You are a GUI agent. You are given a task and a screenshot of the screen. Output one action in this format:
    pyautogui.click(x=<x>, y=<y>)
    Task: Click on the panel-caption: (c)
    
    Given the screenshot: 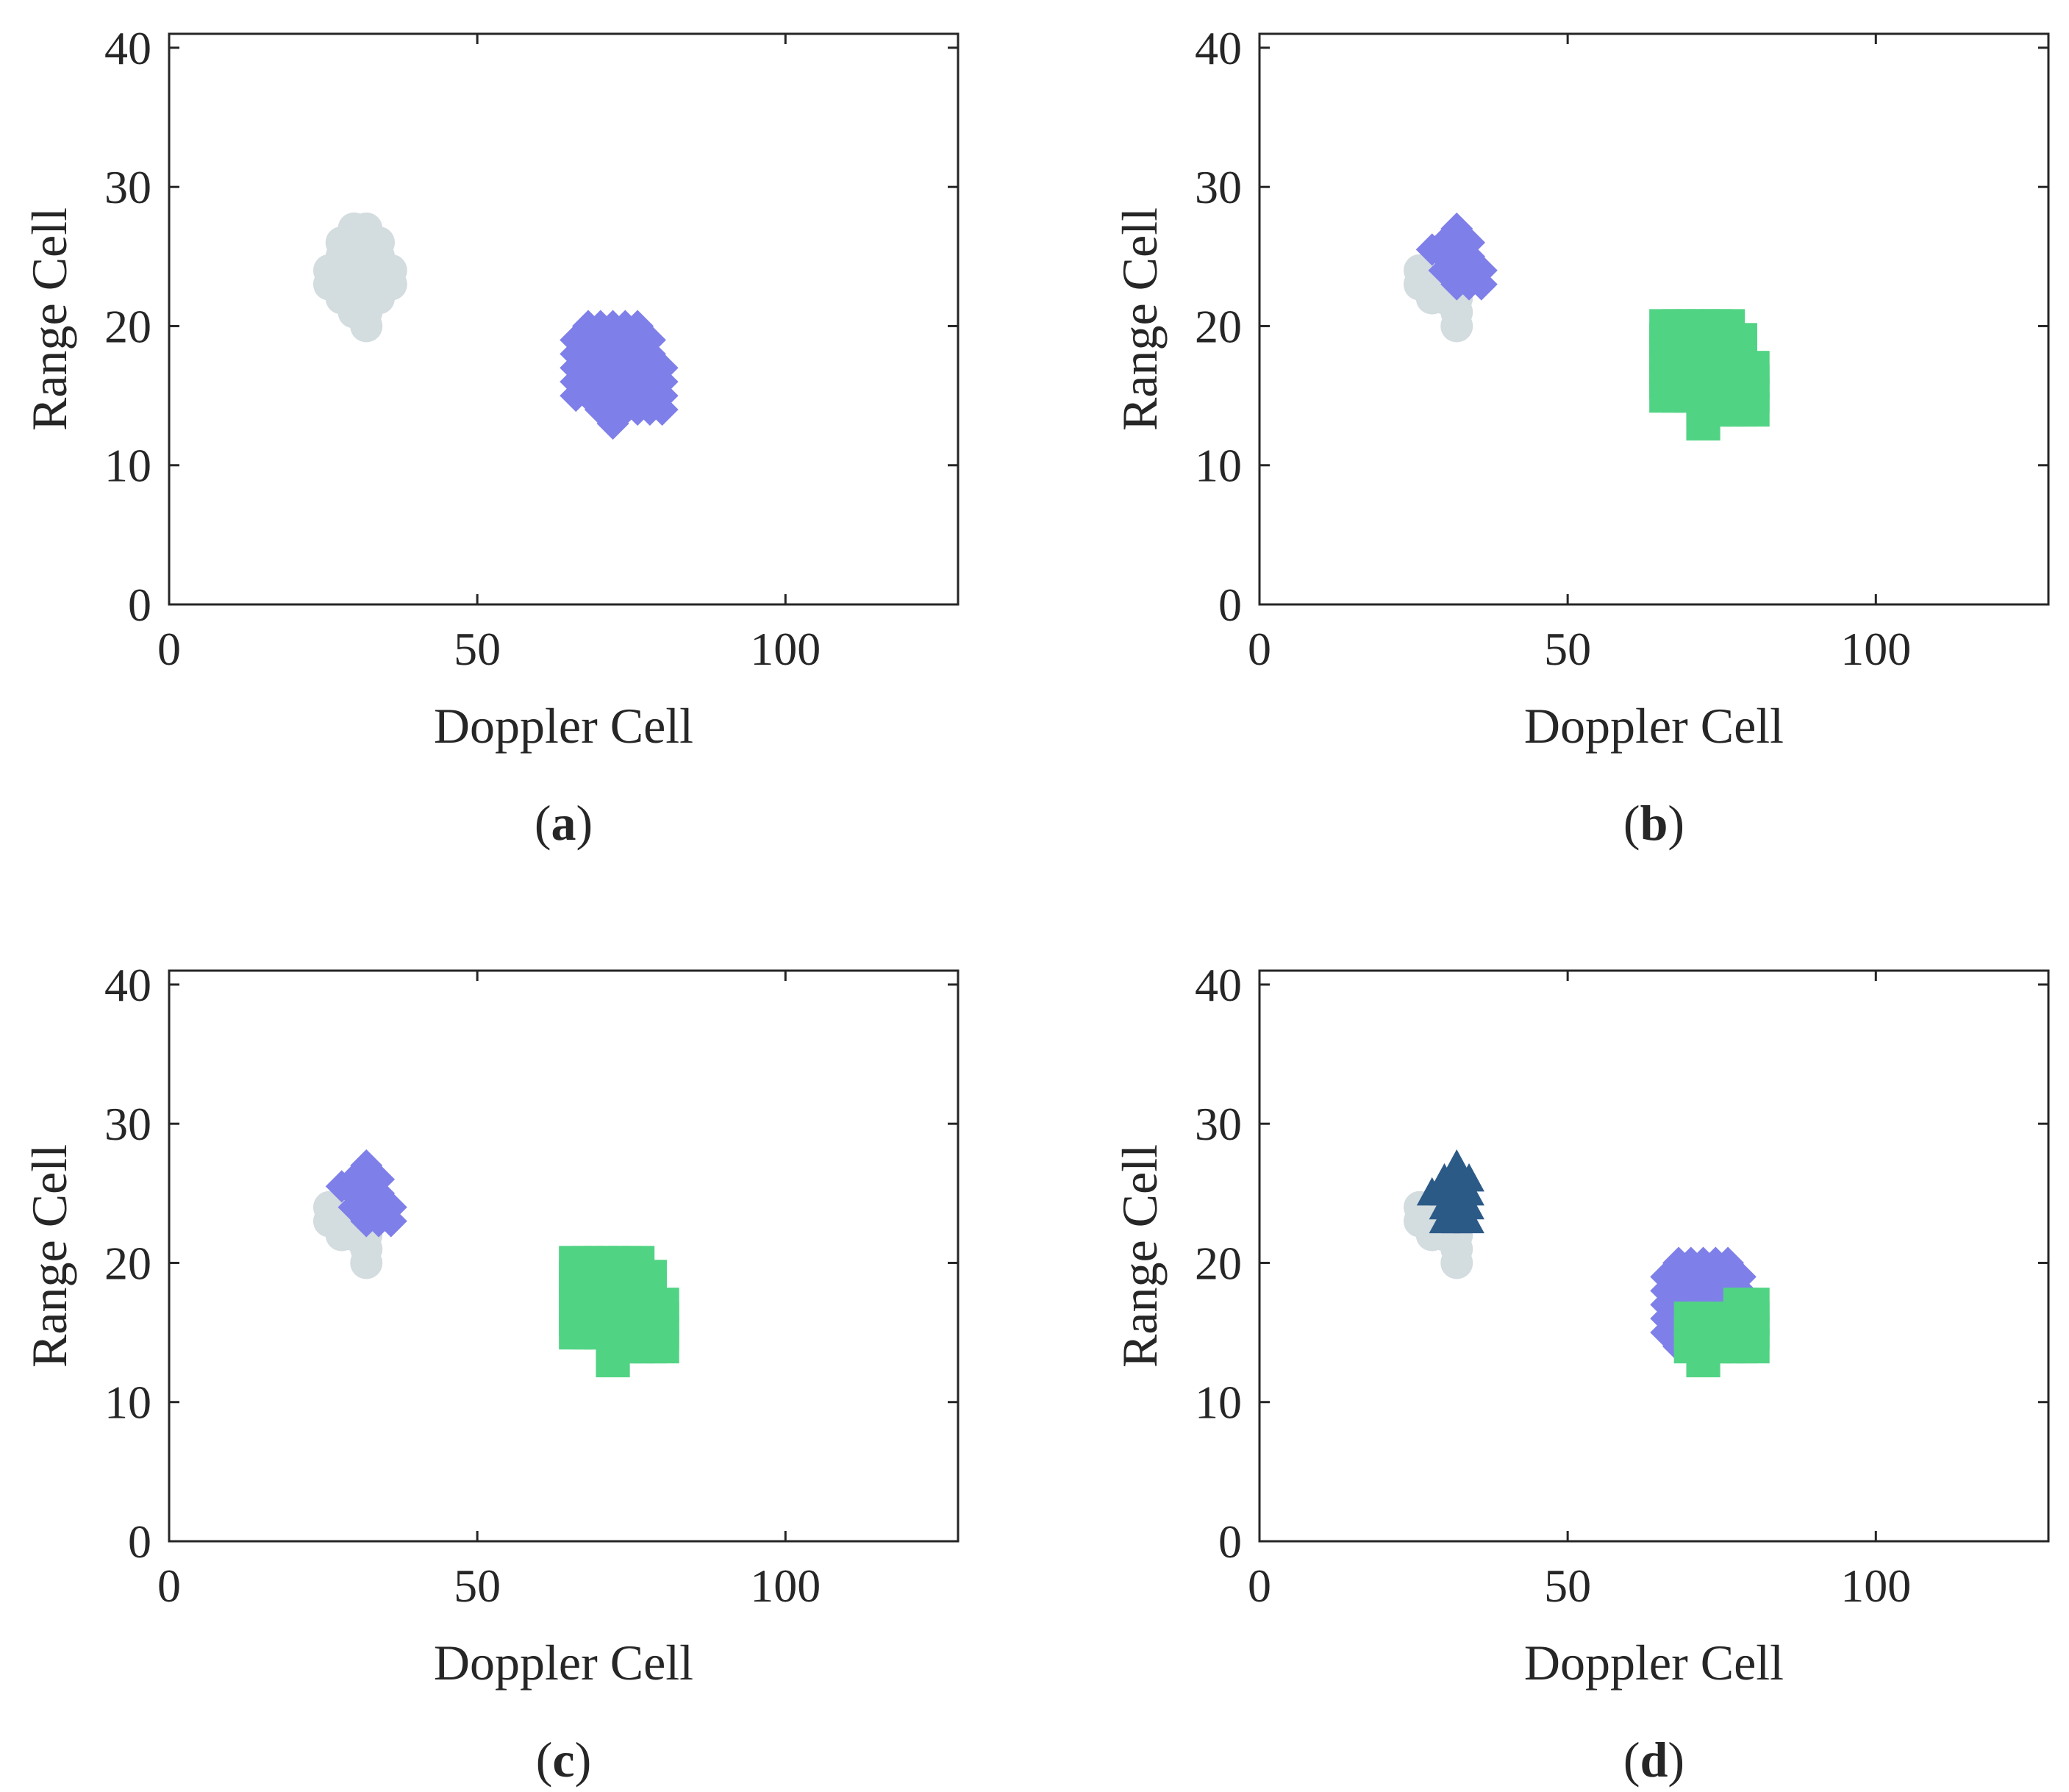 What is the action you would take?
    pyautogui.click(x=564, y=1760)
    